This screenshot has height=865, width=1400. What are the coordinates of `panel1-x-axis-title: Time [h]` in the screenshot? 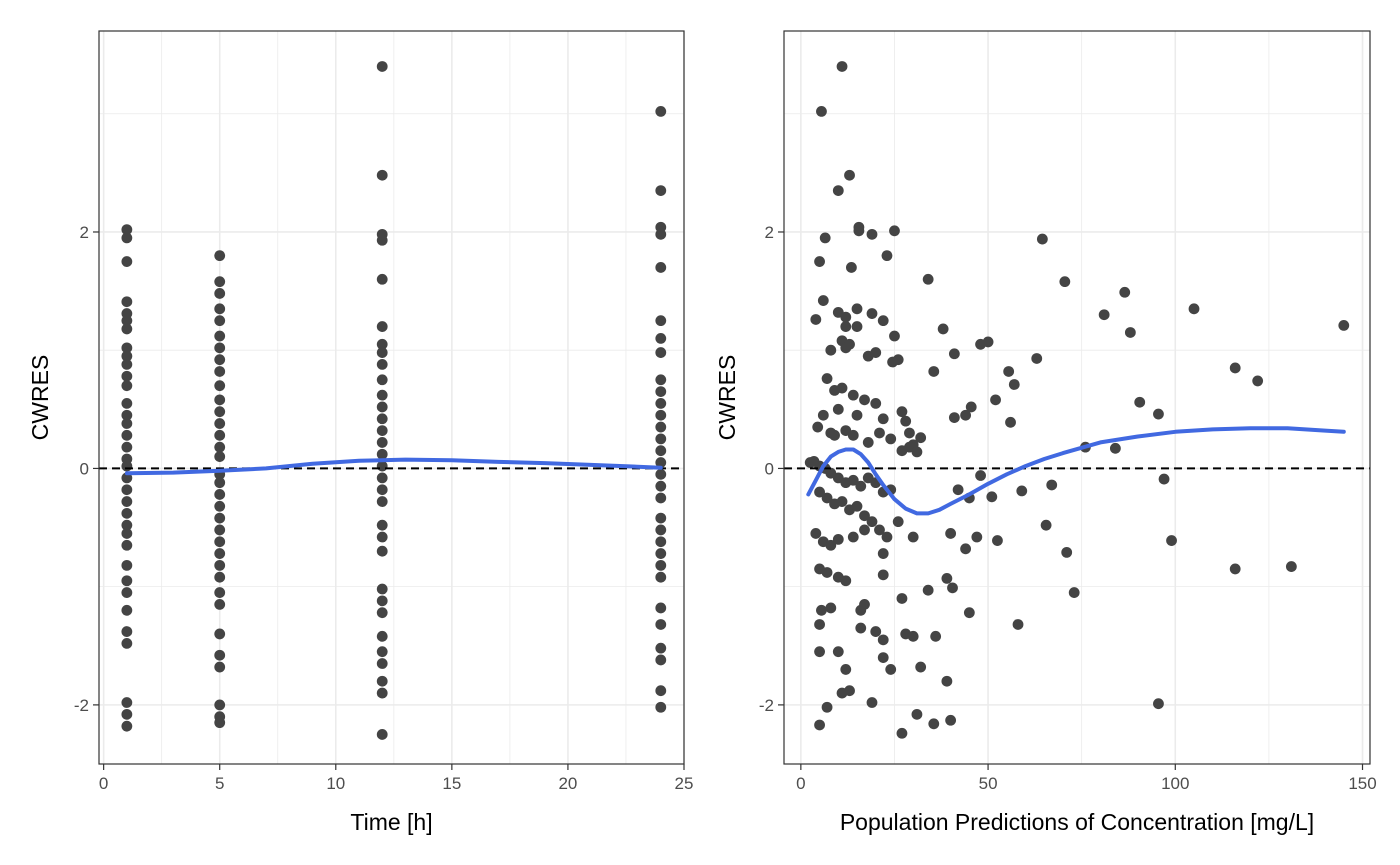 It's located at (391, 822).